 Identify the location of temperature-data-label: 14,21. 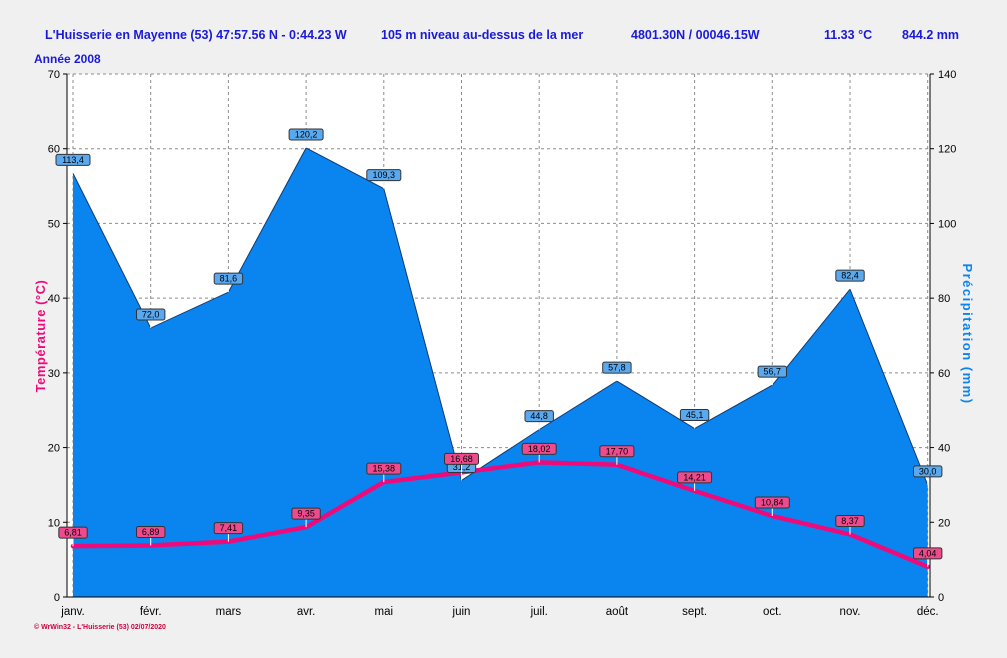
(695, 481).